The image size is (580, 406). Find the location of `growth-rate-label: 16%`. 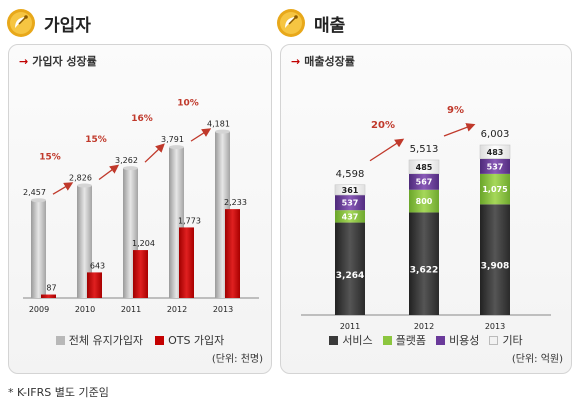

growth-rate-label: 16% is located at coordinates (142, 119).